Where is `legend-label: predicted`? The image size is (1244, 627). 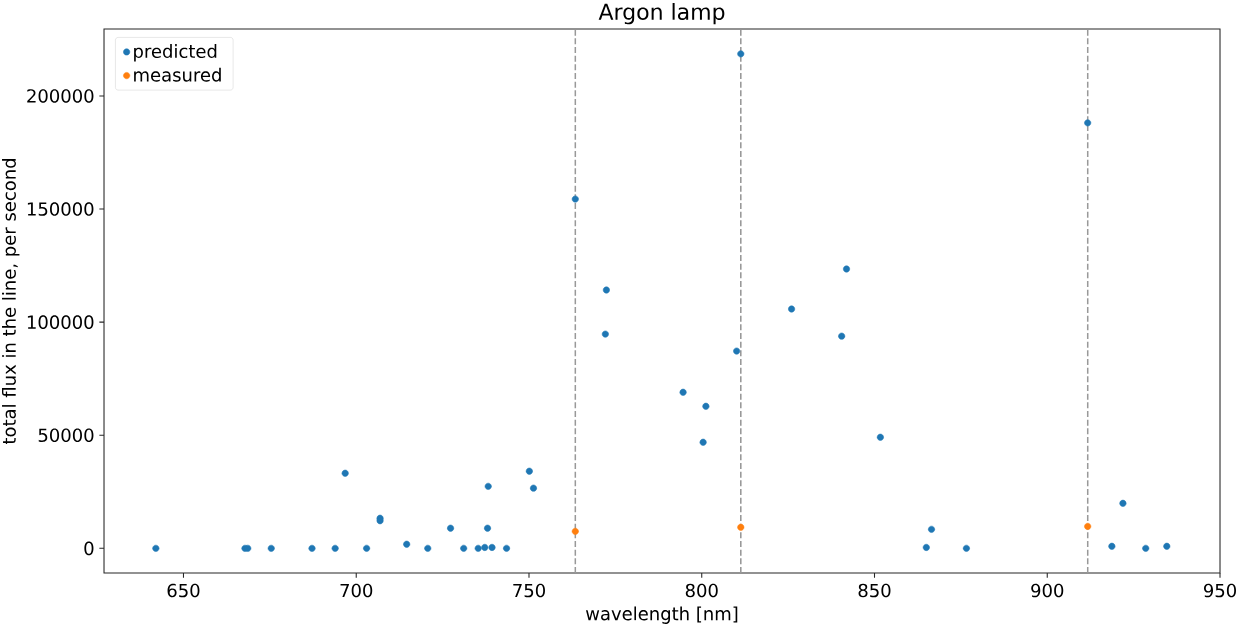 legend-label: predicted is located at coordinates (175, 53).